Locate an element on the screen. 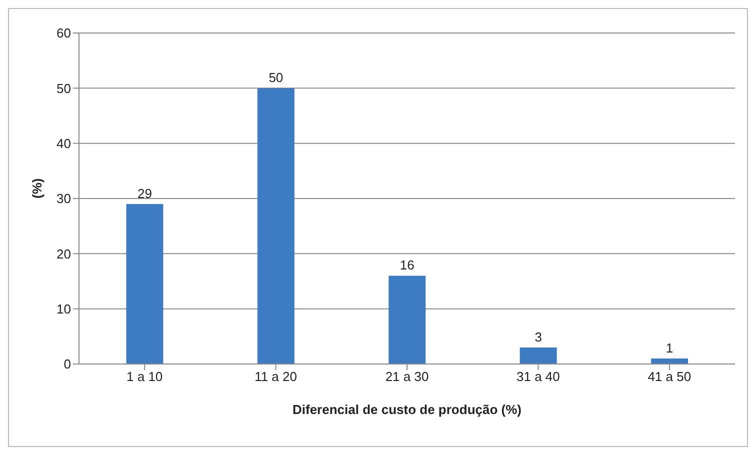  y-tick-label: 0 is located at coordinates (67, 364).